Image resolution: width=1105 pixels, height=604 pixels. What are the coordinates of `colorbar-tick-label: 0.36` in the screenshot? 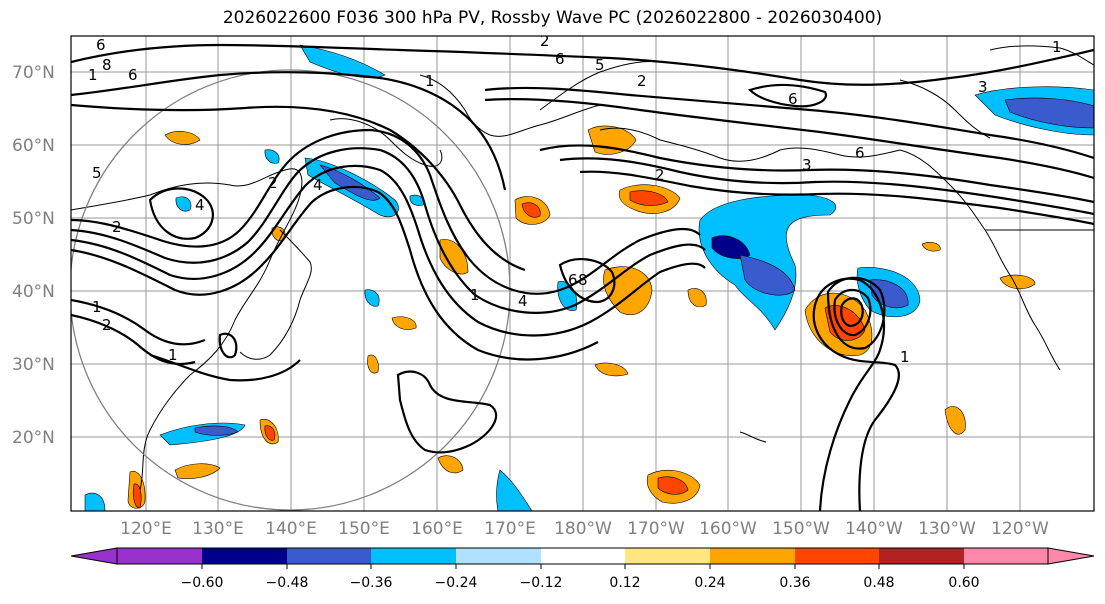 It's located at (794, 583).